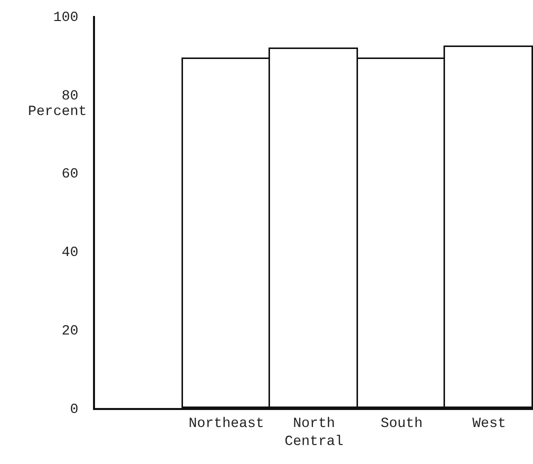  Describe the element at coordinates (70, 174) in the screenshot. I see `y-tick-label: 60` at that location.